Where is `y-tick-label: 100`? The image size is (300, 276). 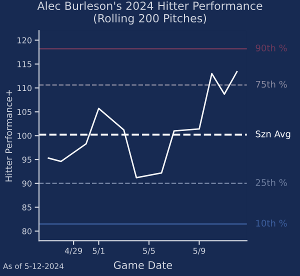 y-tick-label: 100 is located at coordinates (25, 135).